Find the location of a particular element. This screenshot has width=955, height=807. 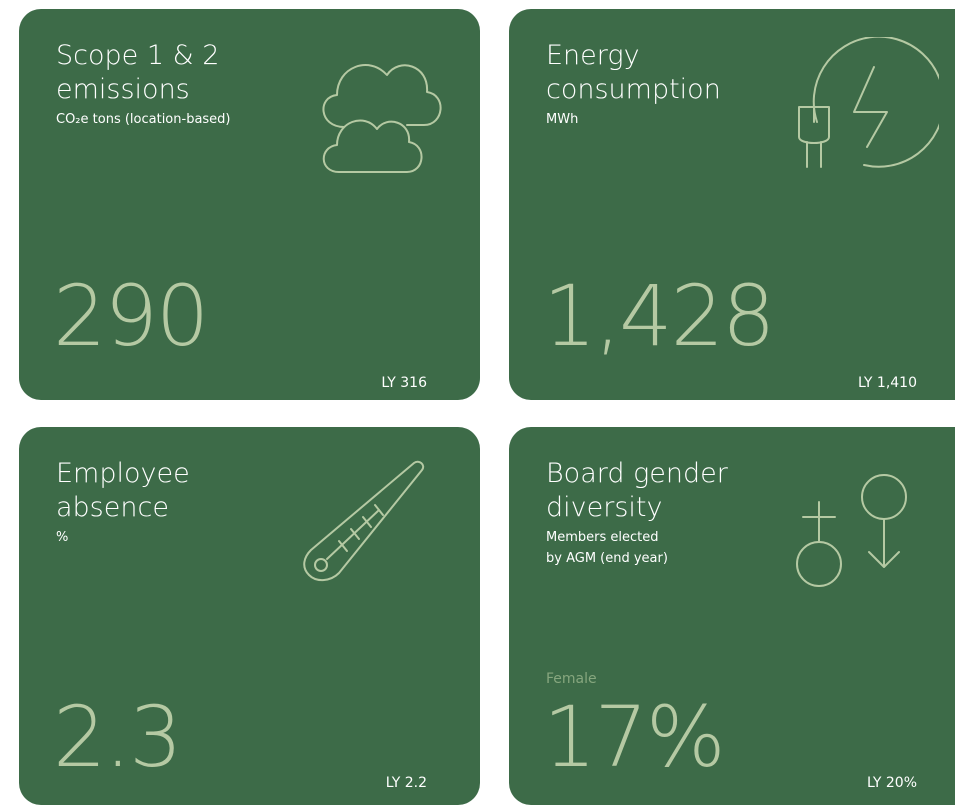

cloud-icon is located at coordinates (382, 118).